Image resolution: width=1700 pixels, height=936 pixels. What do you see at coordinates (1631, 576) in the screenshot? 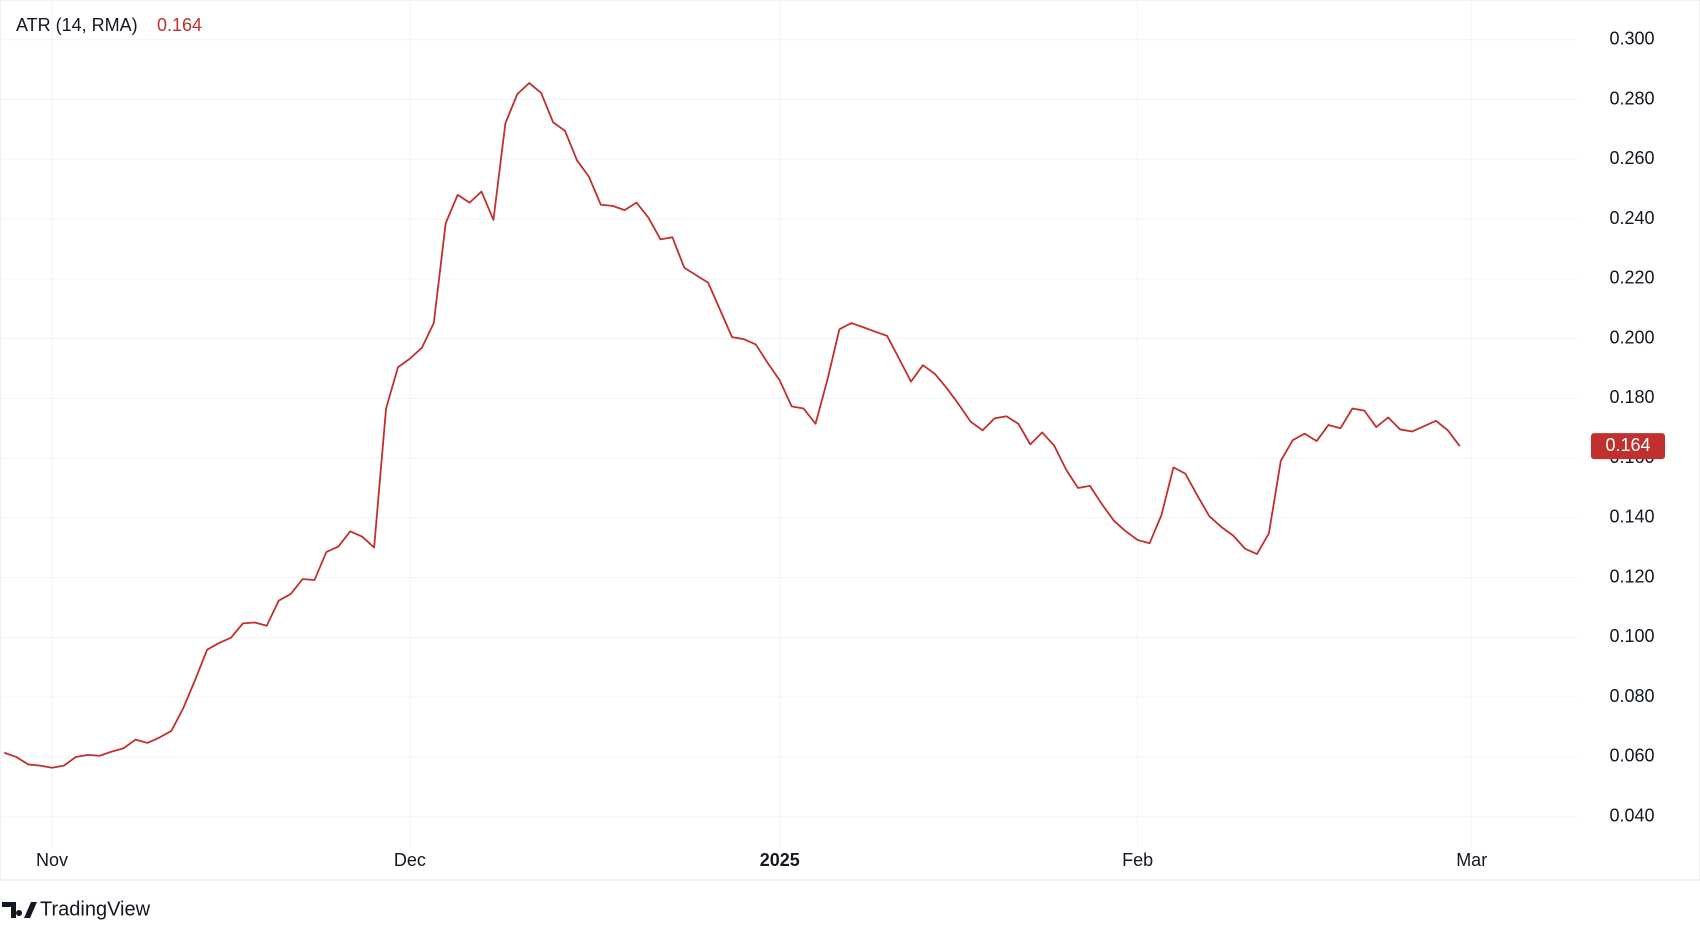
I see `y-tick-label: 0.120` at bounding box center [1631, 576].